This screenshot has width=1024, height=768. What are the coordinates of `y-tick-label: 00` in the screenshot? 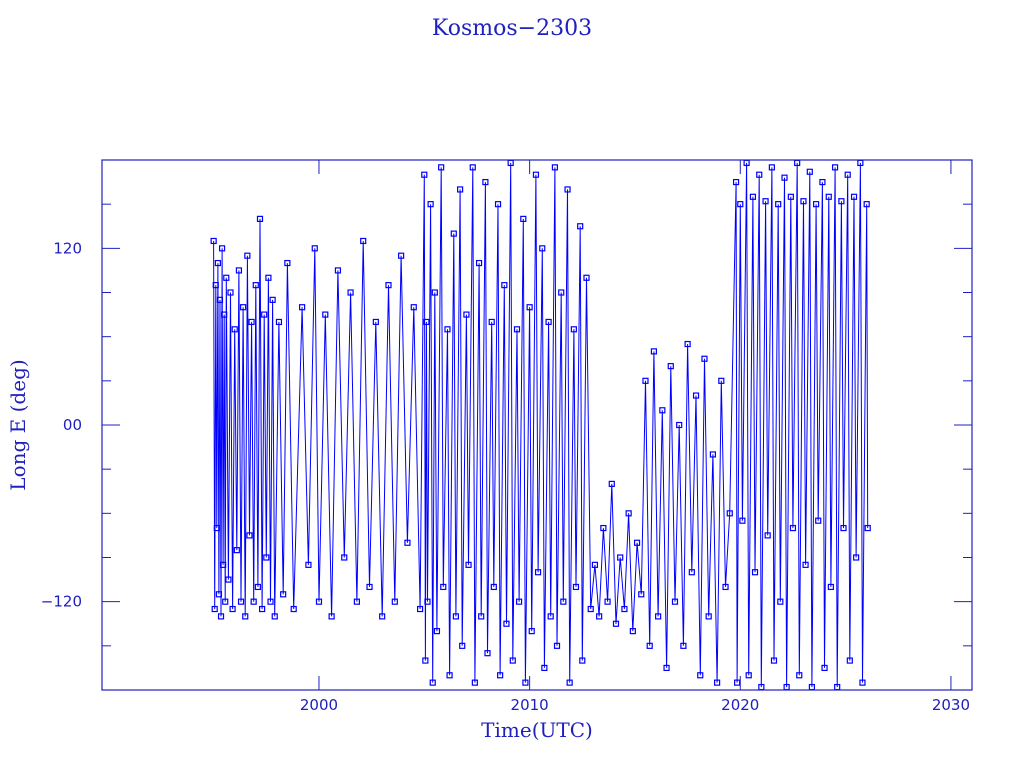 It's located at (72, 425).